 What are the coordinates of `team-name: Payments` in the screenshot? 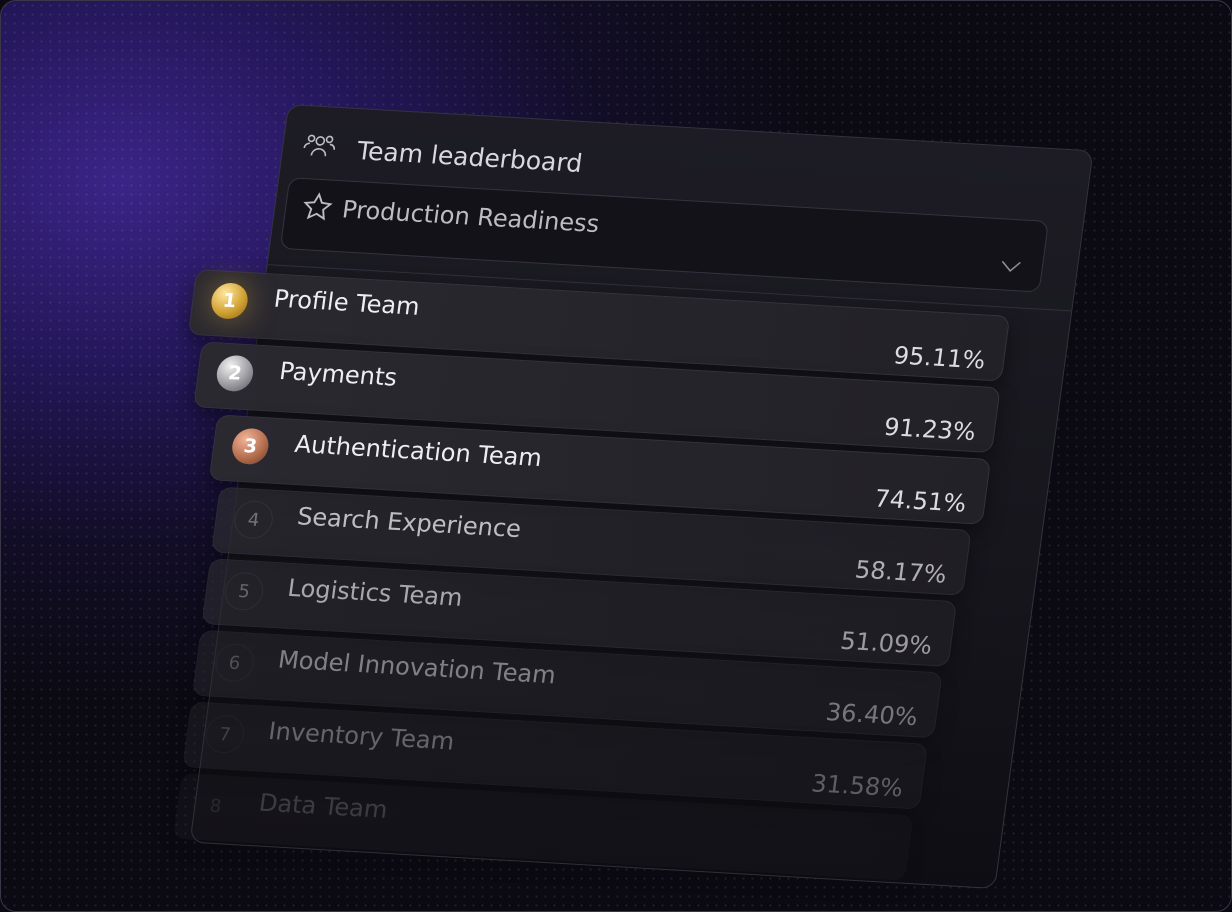 It's located at (338, 374).